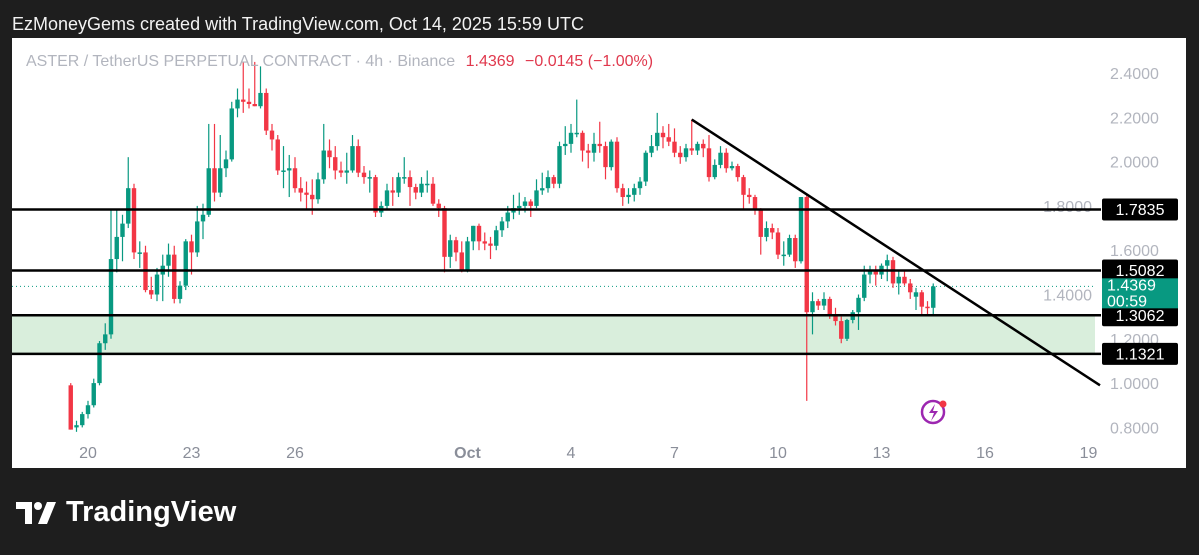  Describe the element at coordinates (674, 453) in the screenshot. I see `x-tick-label: 7` at that location.